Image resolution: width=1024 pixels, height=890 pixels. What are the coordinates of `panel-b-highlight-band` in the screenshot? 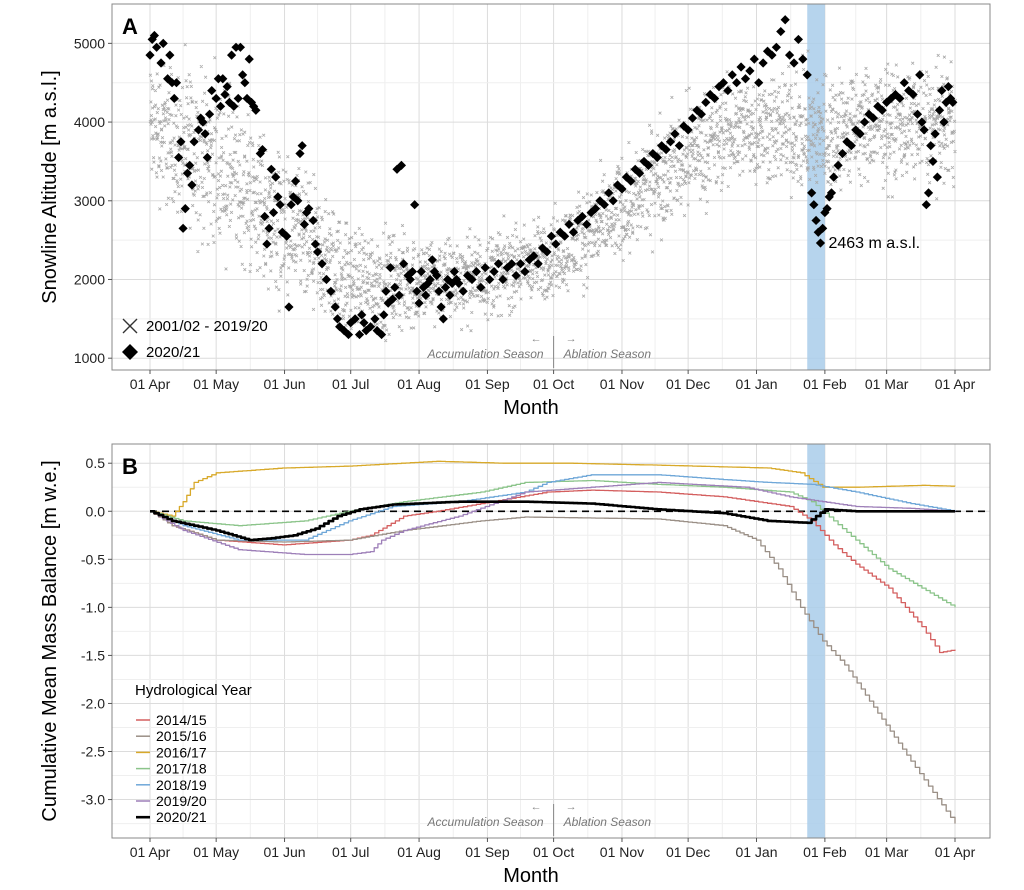 It's located at (816, 641).